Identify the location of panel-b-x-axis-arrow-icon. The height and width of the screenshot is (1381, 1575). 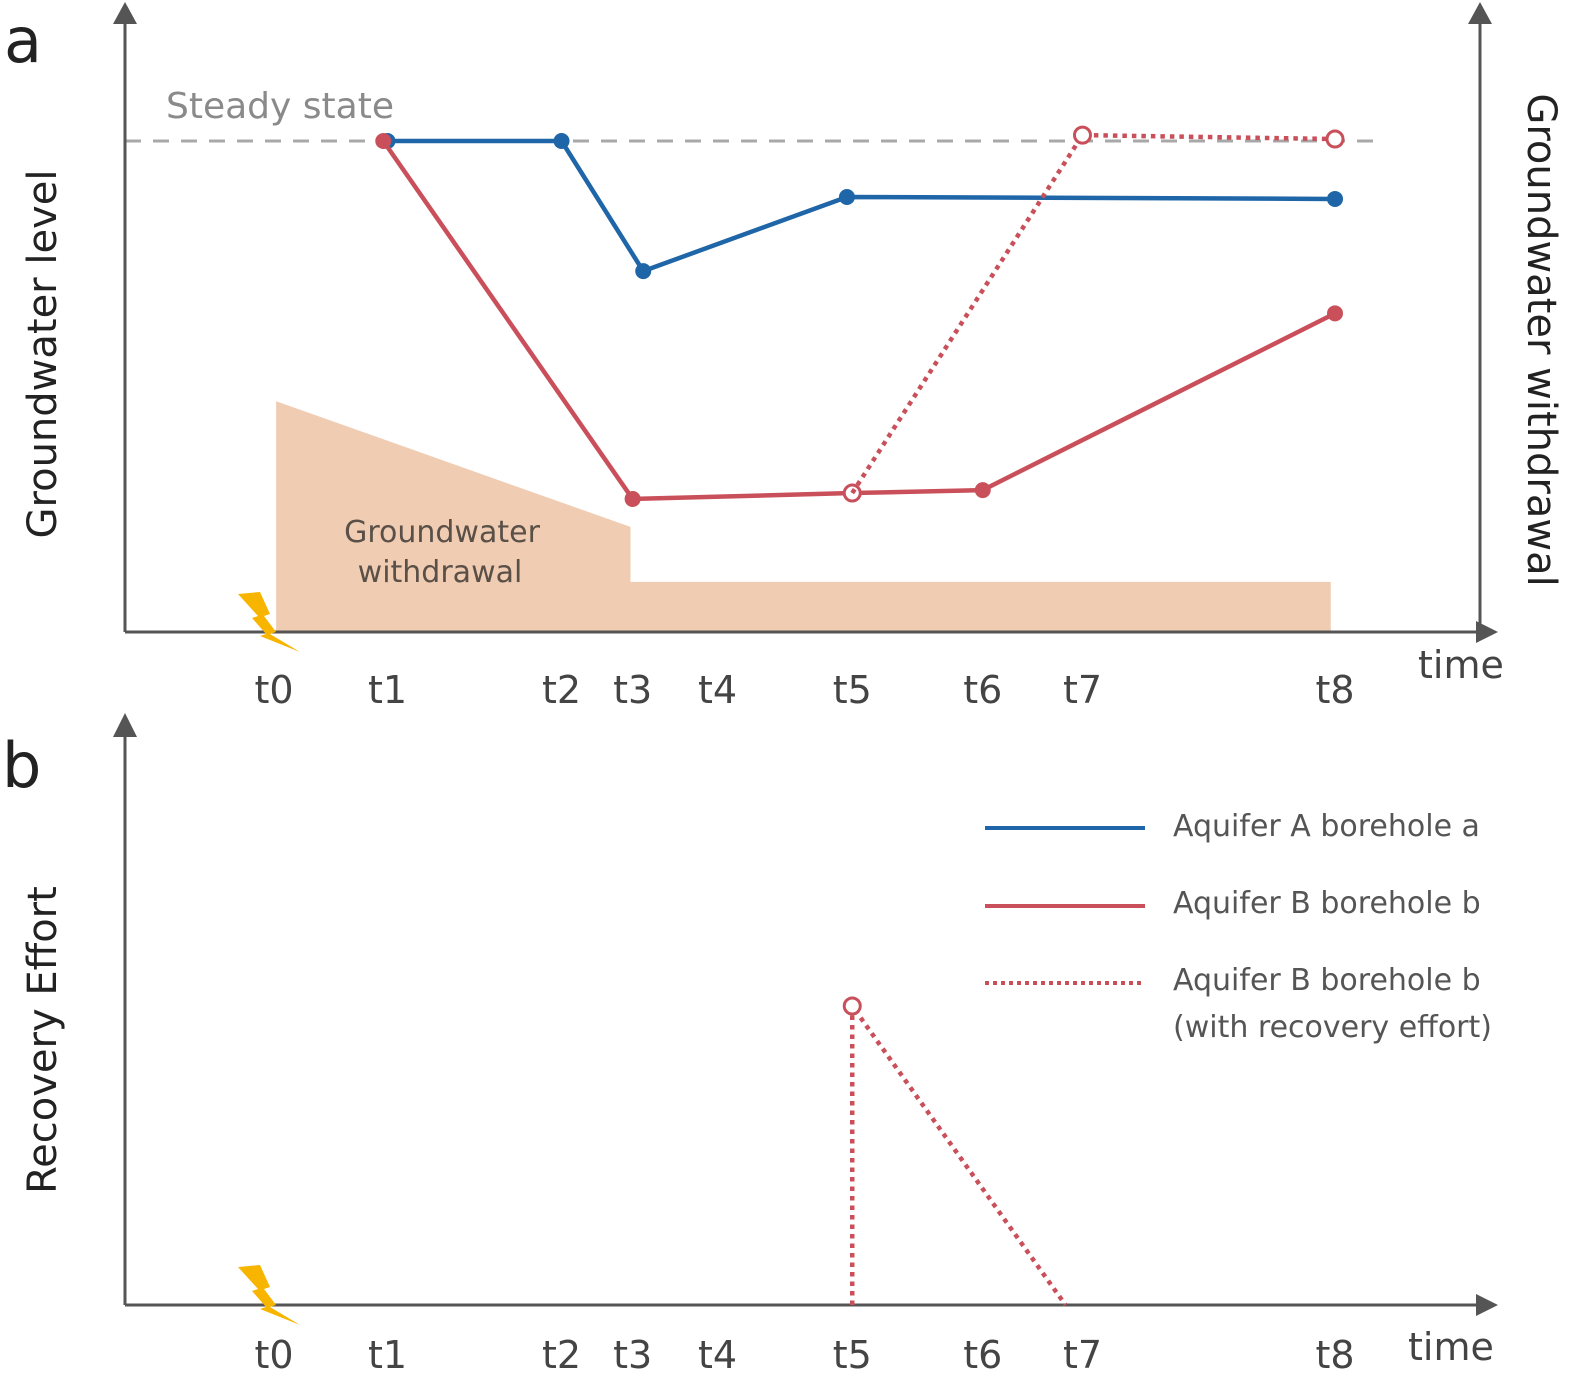
(1487, 1305).